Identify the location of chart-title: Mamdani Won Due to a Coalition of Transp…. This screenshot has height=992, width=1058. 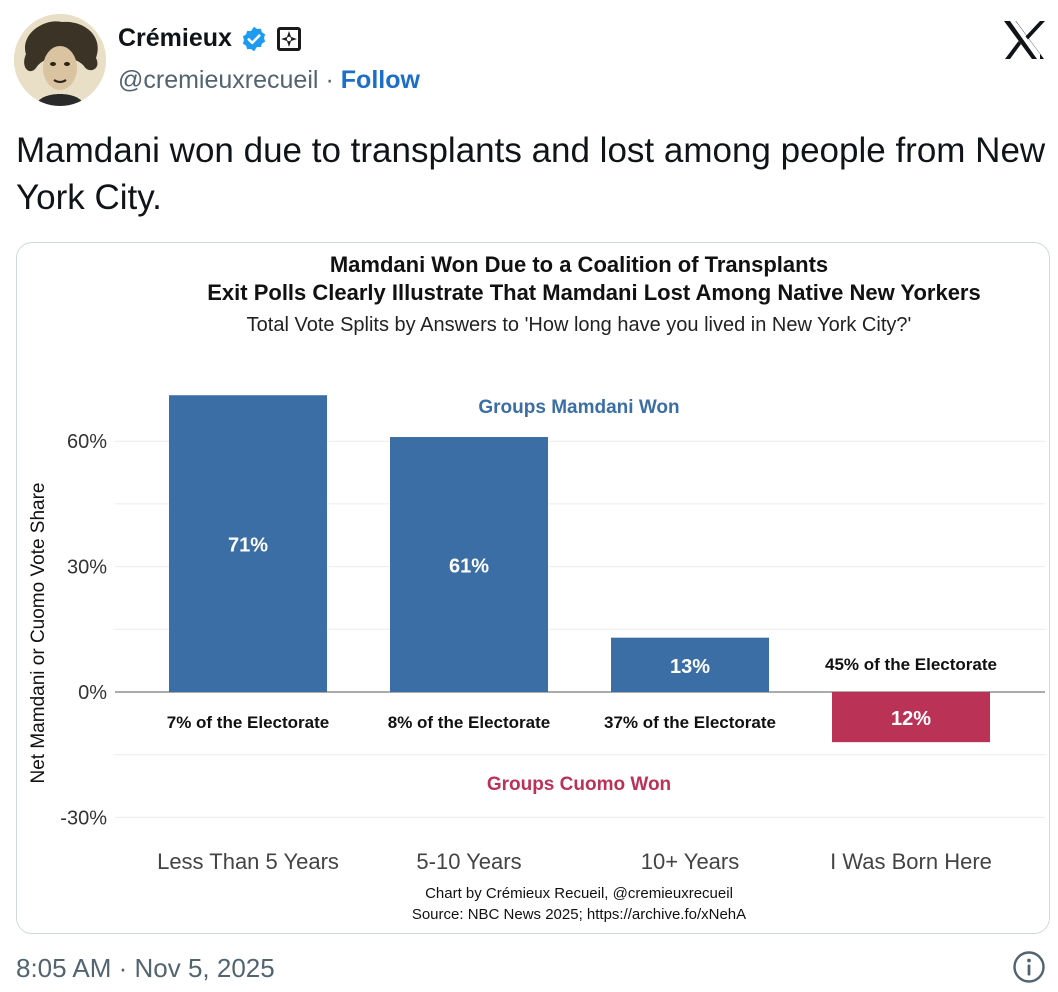
(579, 264).